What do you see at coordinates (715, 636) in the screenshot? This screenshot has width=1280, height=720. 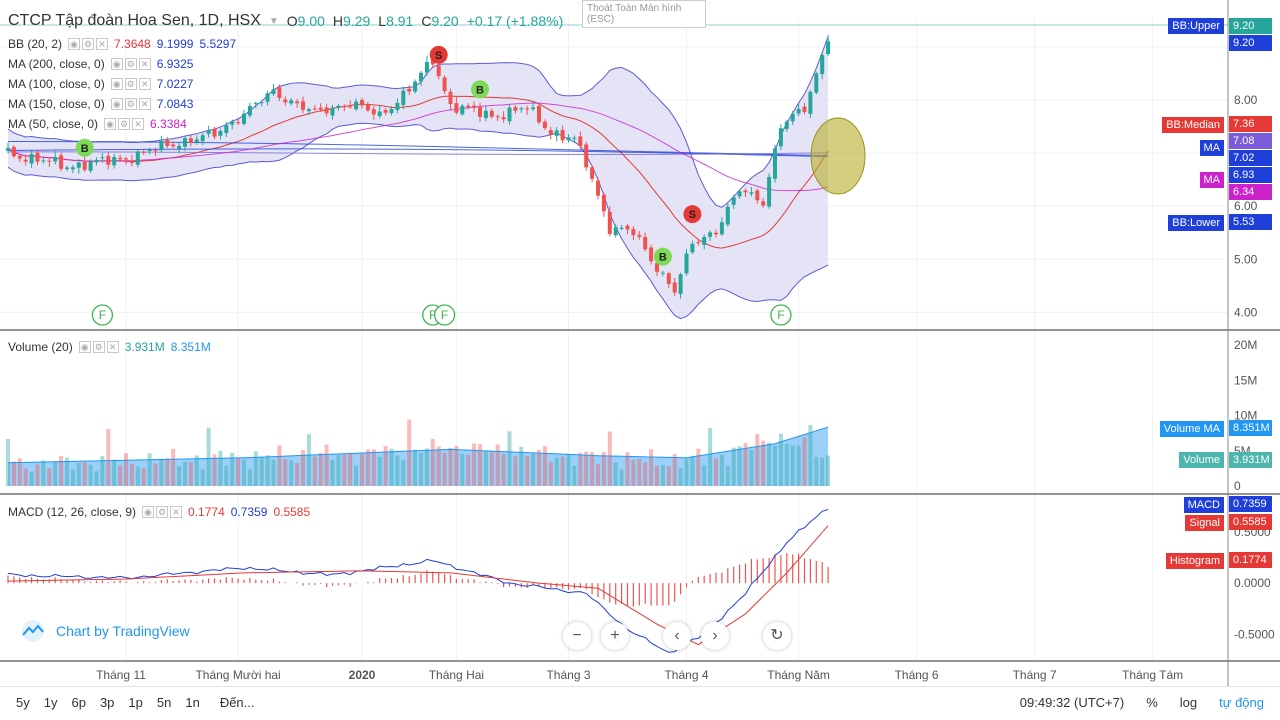 I see `scroll-right-button: ›` at bounding box center [715, 636].